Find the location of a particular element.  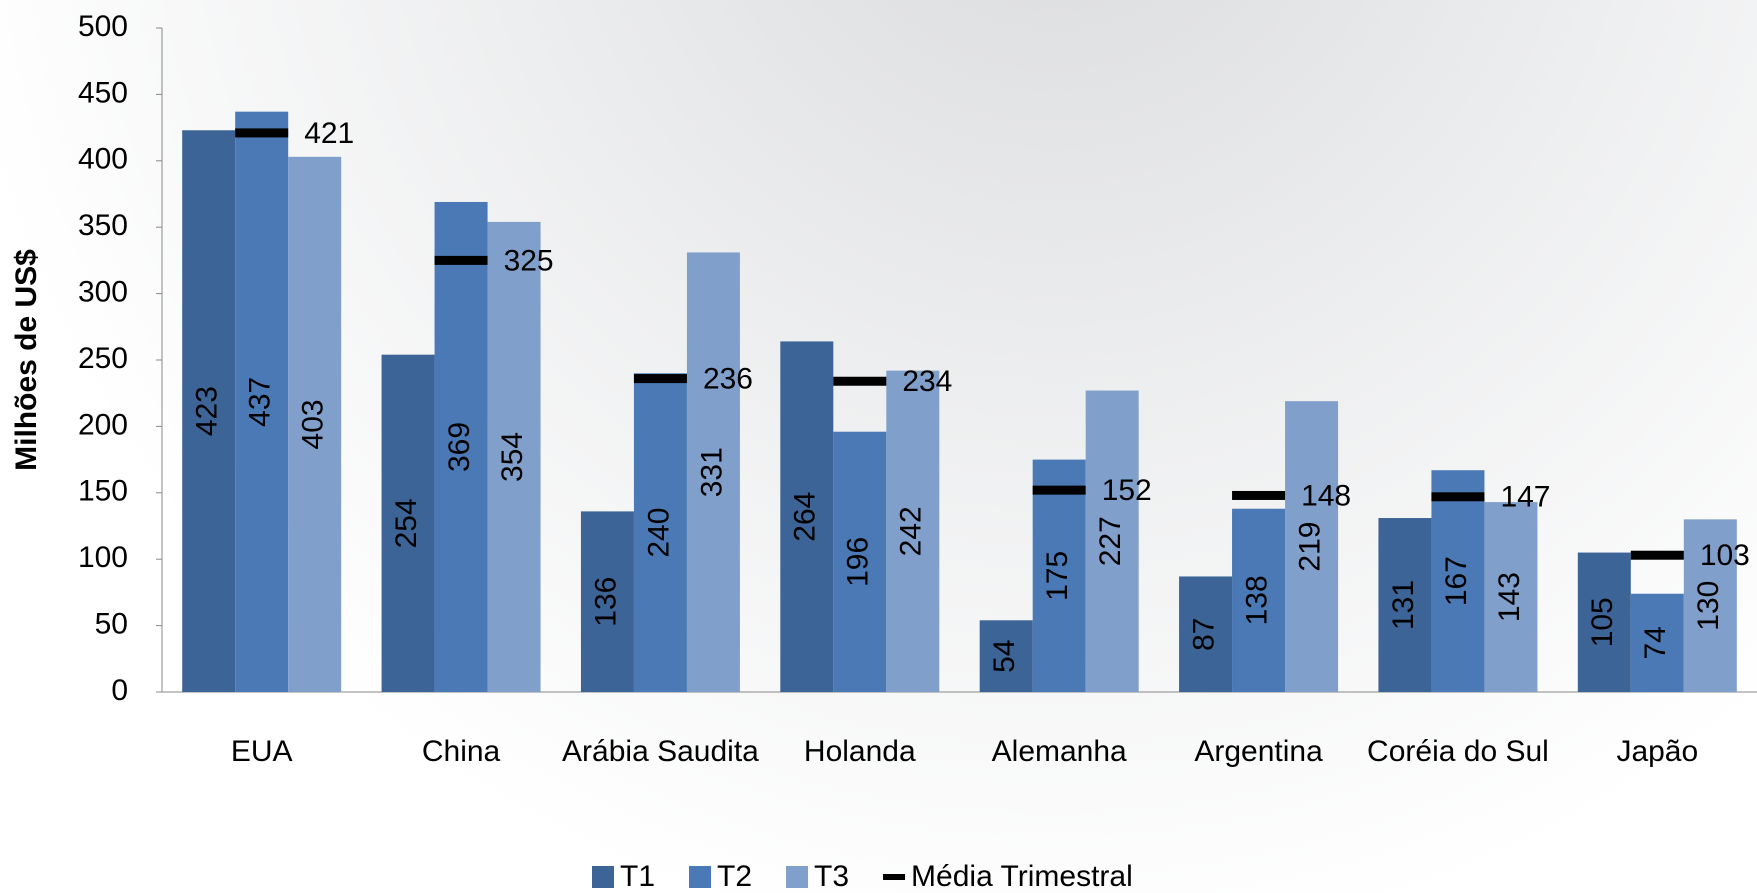

data-label: 240 is located at coordinates (658, 533).